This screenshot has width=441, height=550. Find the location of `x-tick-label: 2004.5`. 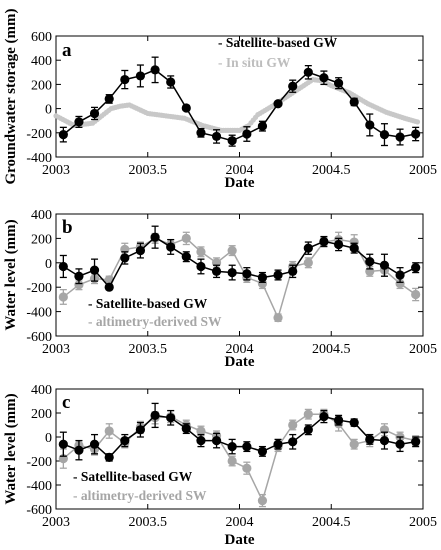

x-tick-label: 2004.5 is located at coordinates (331, 349).